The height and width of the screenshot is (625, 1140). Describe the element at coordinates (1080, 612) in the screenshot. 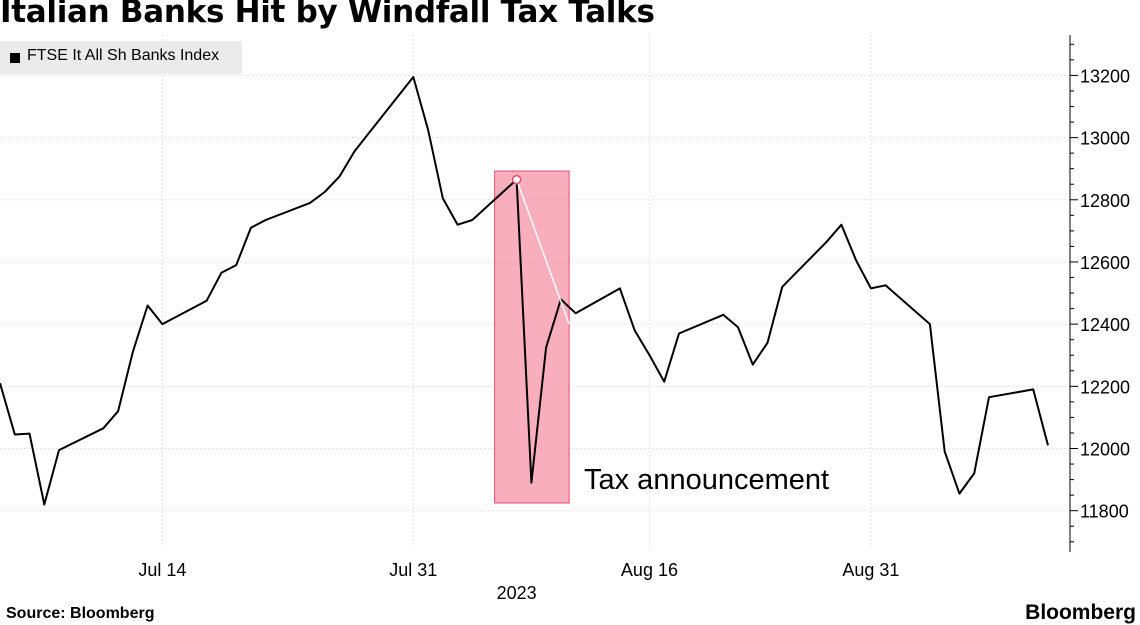

I see `bloomberg-logo: Bloomberg` at that location.